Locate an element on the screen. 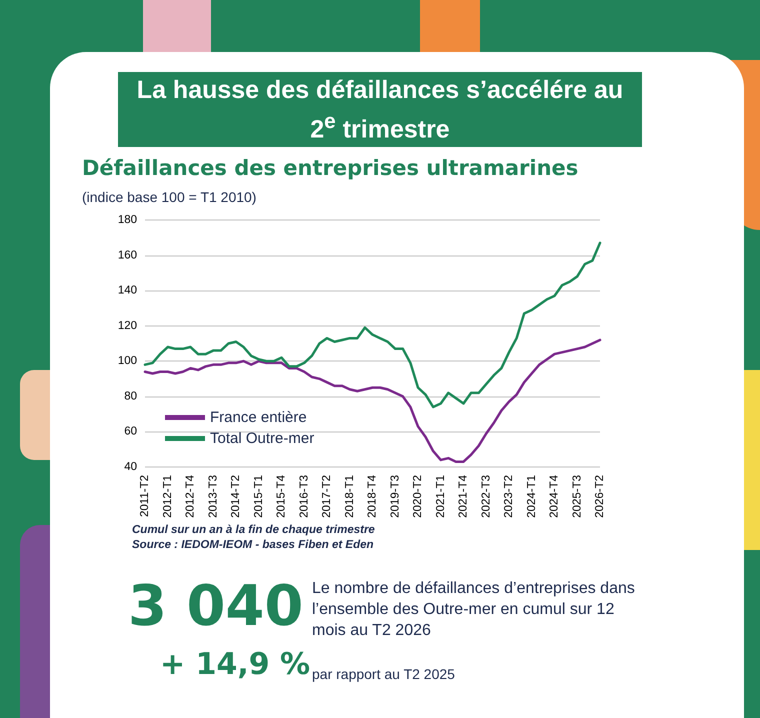 This screenshot has width=760, height=718. y-tick-label: 180 is located at coordinates (127, 220).